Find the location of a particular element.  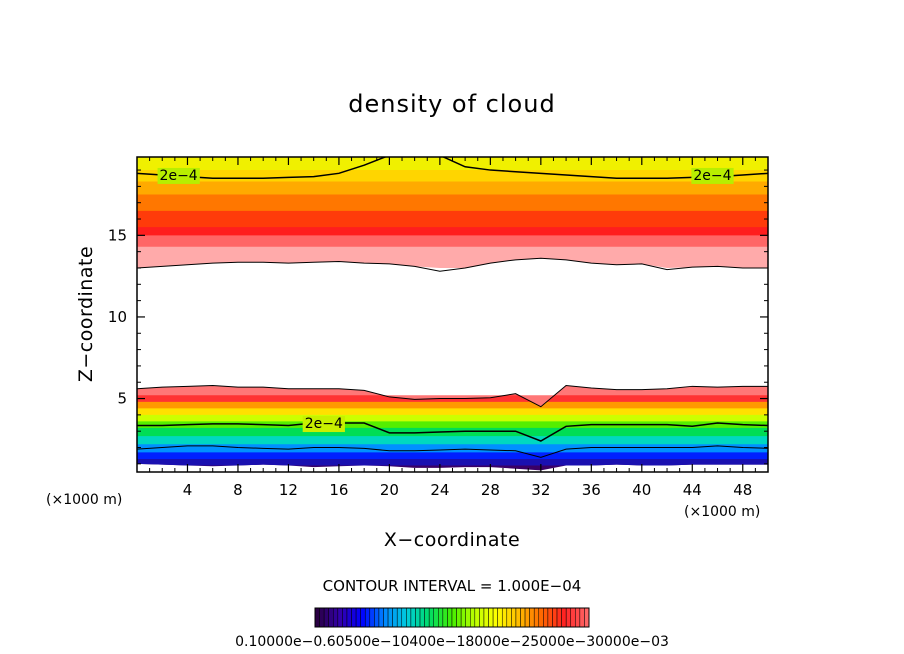

contour-interval-label: CONTOUR INTERVAL = 1.000E−04 is located at coordinates (452, 586).